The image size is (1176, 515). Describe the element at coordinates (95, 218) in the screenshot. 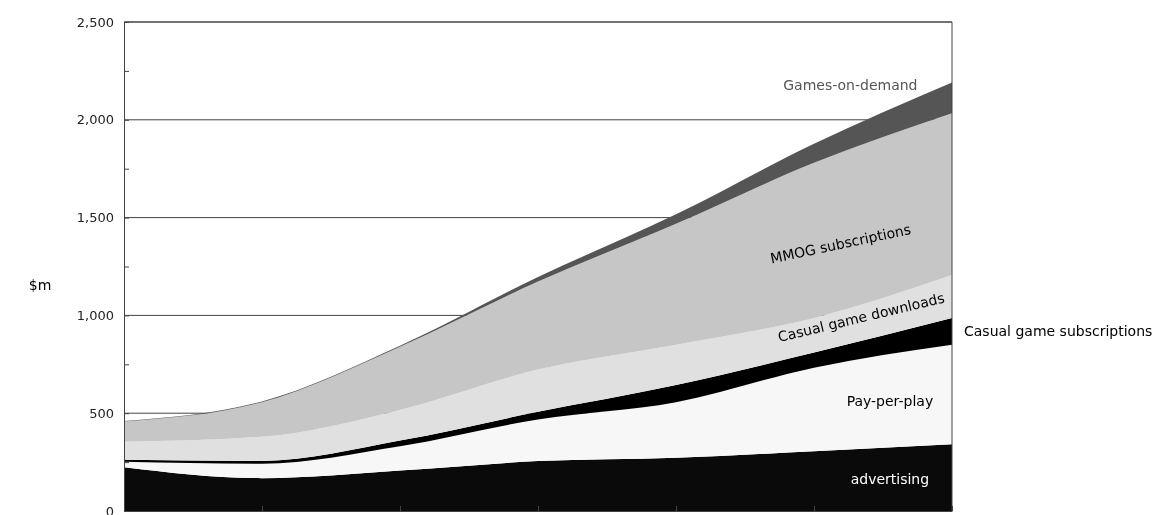

I see `y-tick-label: 1,500` at that location.